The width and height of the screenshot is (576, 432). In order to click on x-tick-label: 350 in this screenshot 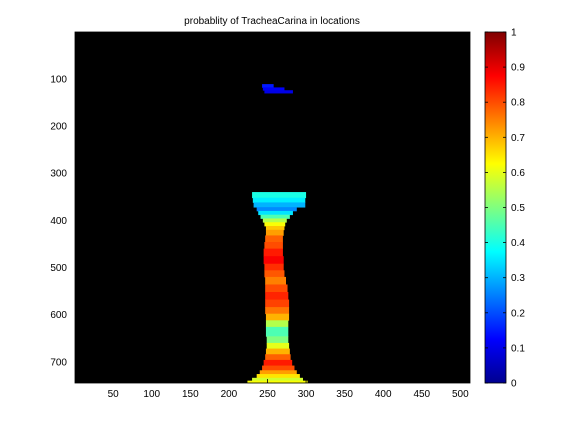, I will do `click(344, 394)`.